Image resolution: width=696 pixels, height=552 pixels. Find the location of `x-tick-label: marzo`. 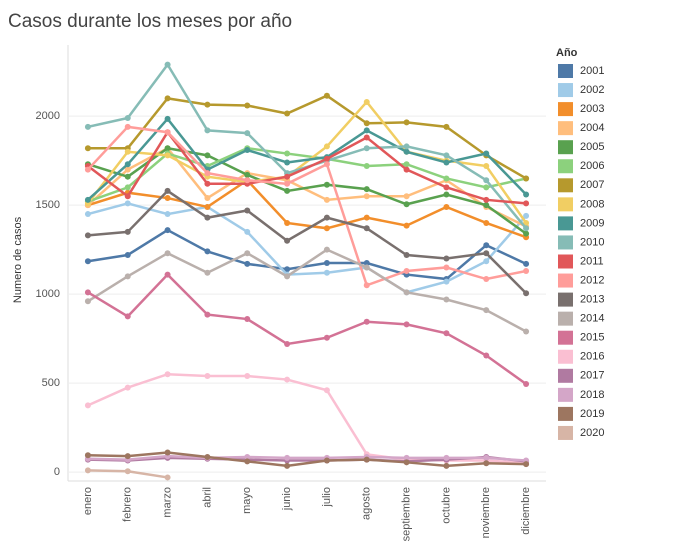

x-tick-label: marzo is located at coordinates (167, 502).